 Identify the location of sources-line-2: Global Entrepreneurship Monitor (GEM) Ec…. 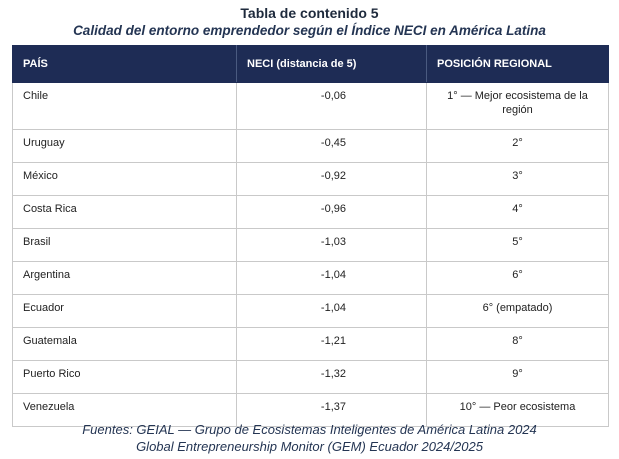
(309, 446).